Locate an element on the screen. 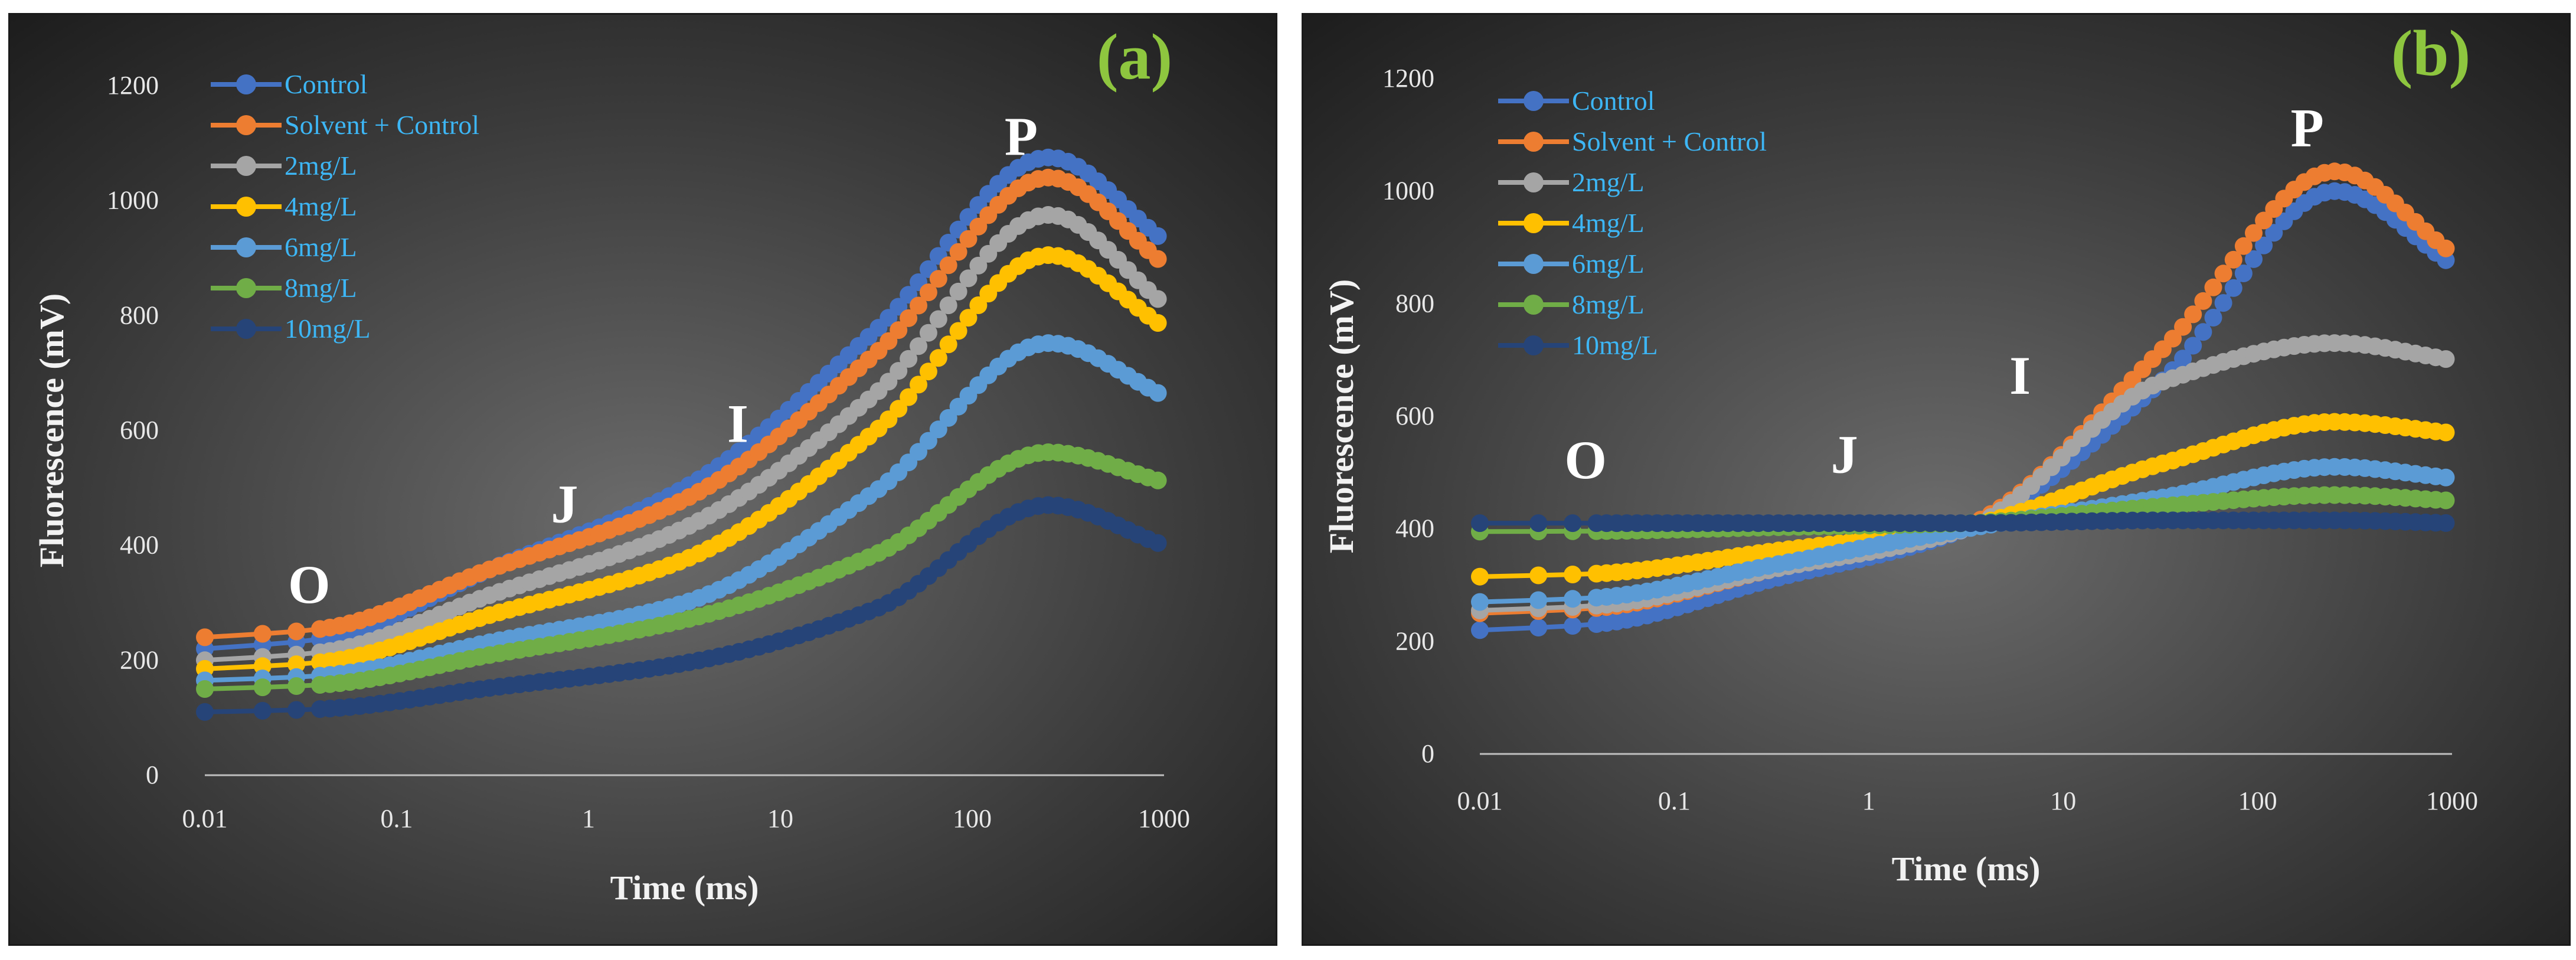 The width and height of the screenshot is (2576, 960). phase-label-o: O is located at coordinates (309, 584).